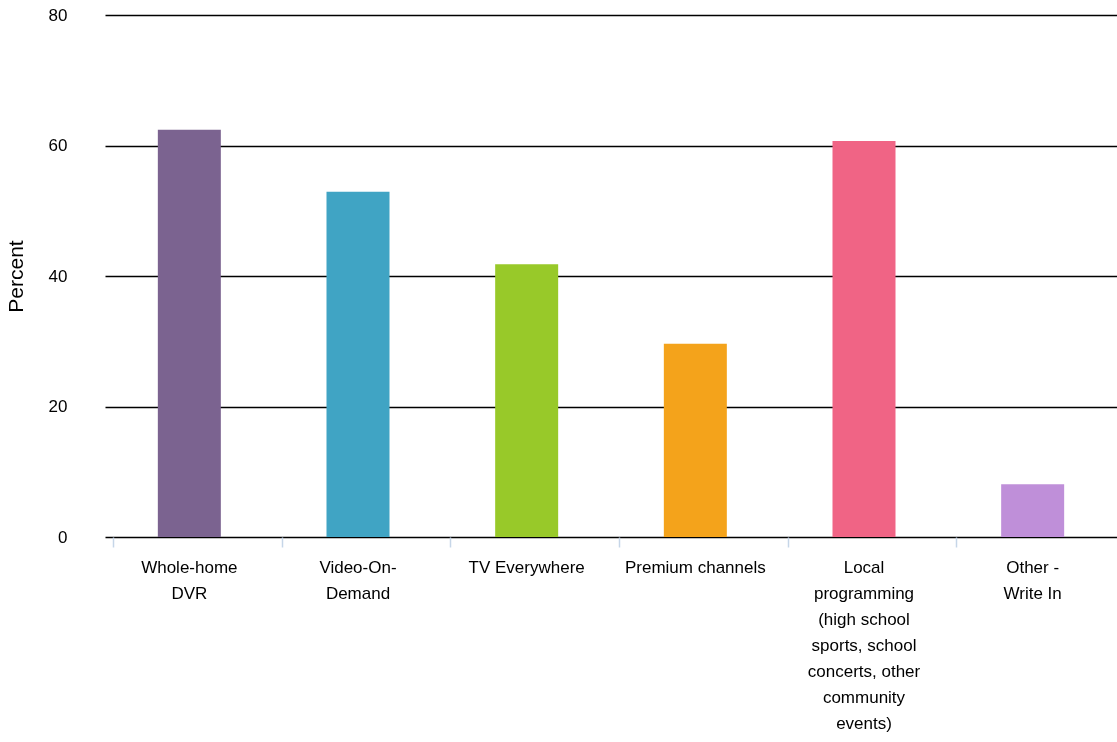  I want to click on x-tick-label: Other - Write In, so click(1032, 580).